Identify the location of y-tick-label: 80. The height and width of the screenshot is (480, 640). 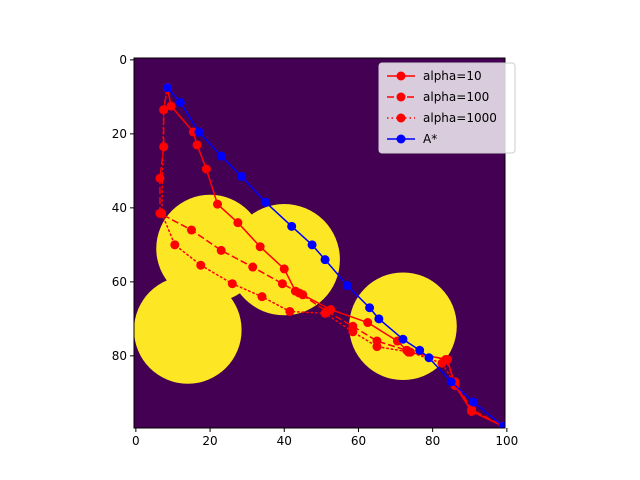
(119, 356).